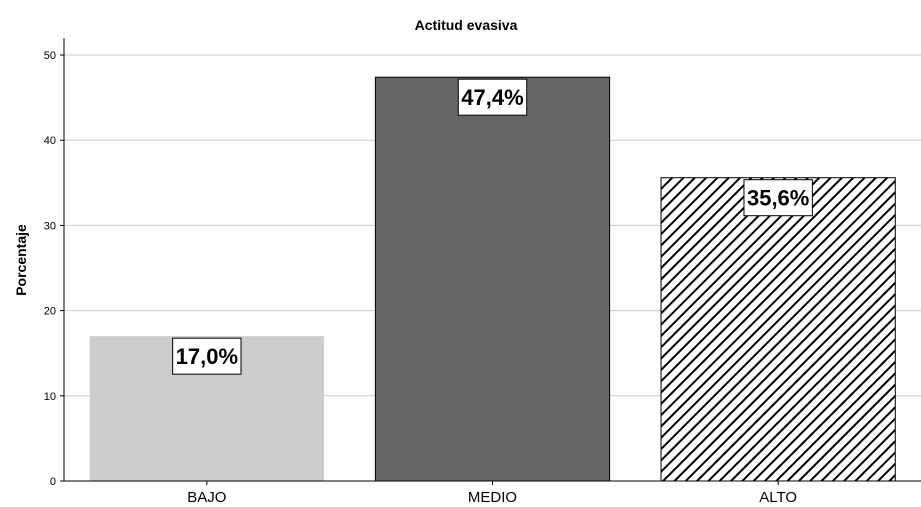 This screenshot has height=507, width=921. I want to click on y-tick-label: 0, so click(53, 482).